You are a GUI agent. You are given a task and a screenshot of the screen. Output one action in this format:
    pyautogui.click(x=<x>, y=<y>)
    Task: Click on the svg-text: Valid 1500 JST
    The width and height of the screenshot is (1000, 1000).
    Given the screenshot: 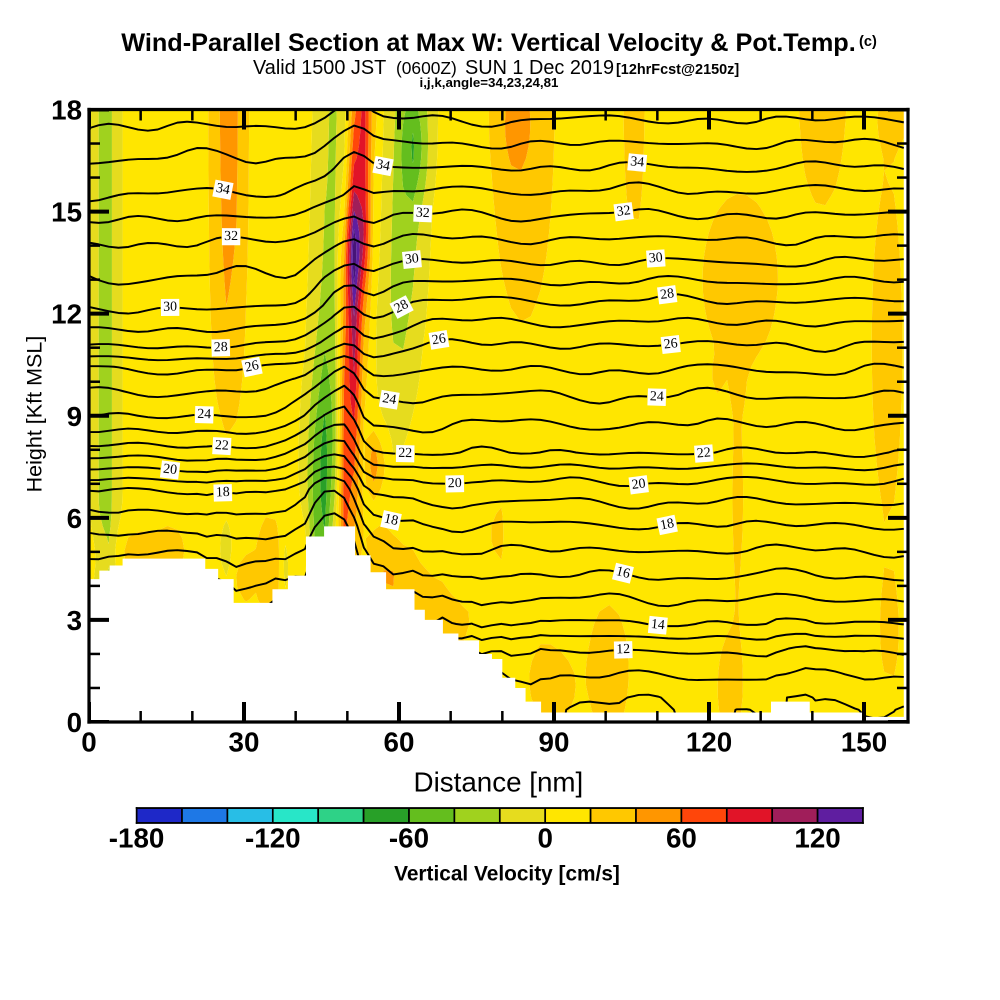 What is the action you would take?
    pyautogui.click(x=319, y=68)
    